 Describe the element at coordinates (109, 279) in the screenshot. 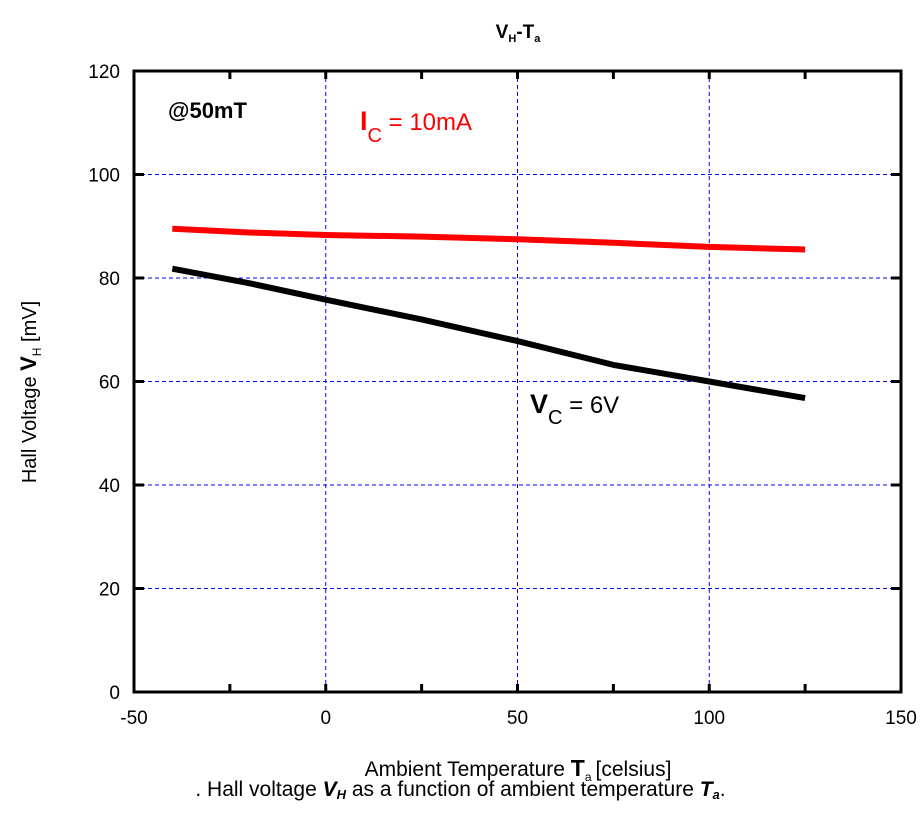

I see `y-tick-label: 80` at that location.